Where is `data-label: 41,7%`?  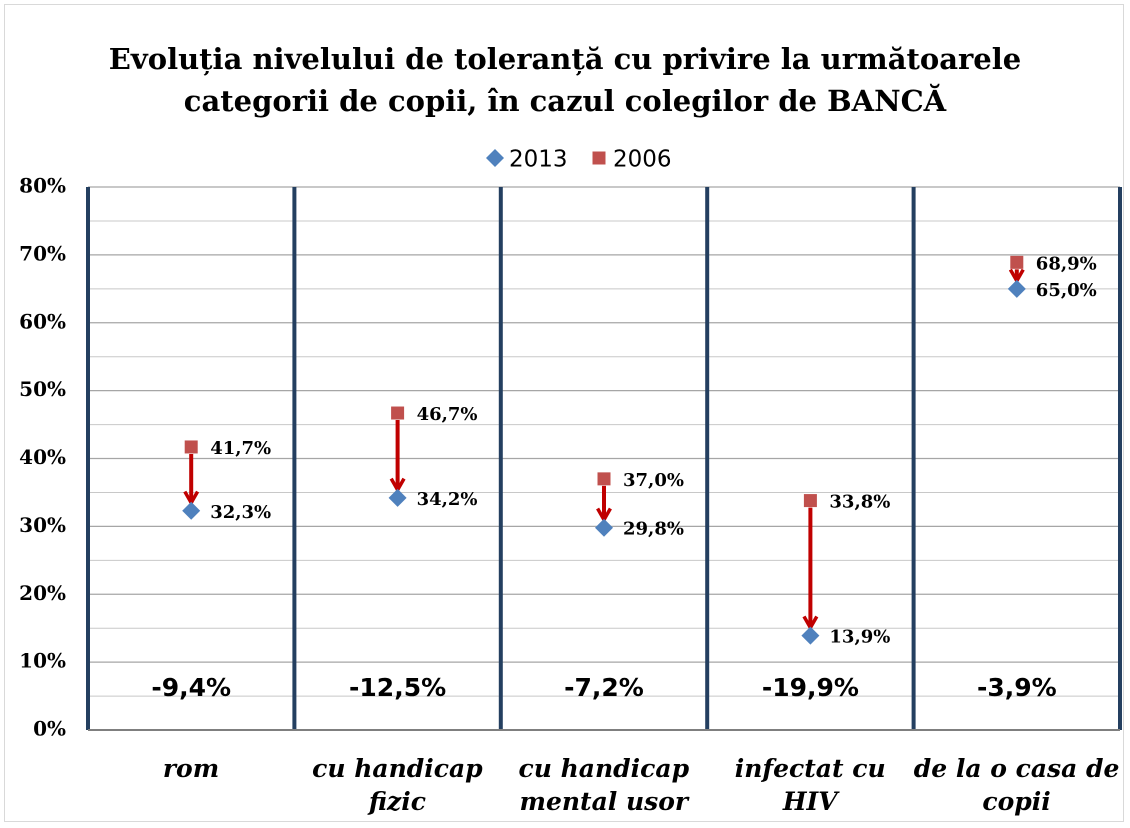 data-label: 41,7% is located at coordinates (240, 448).